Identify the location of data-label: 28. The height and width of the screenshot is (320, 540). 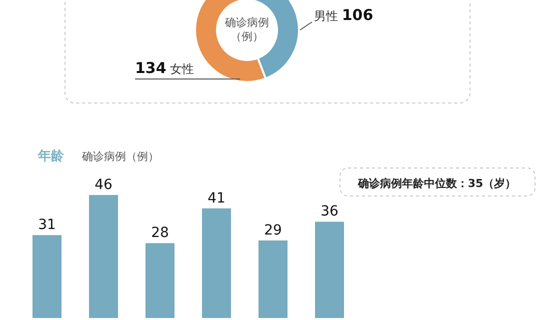
(160, 233).